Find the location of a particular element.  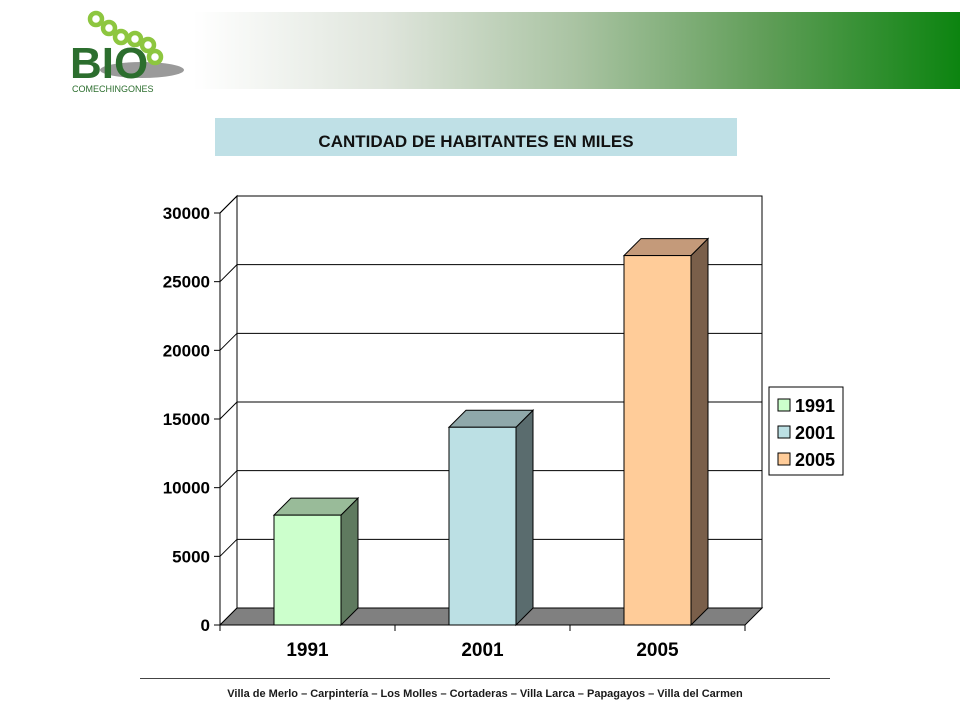

x-tick-label: 2001 is located at coordinates (482, 650).